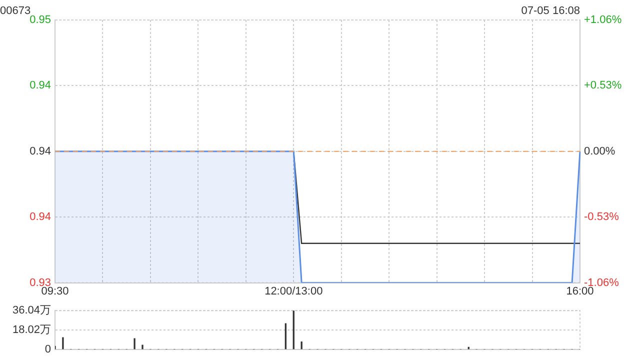  What do you see at coordinates (293, 291) in the screenshot?
I see `x-tick-label: 12:00/13:00` at bounding box center [293, 291].